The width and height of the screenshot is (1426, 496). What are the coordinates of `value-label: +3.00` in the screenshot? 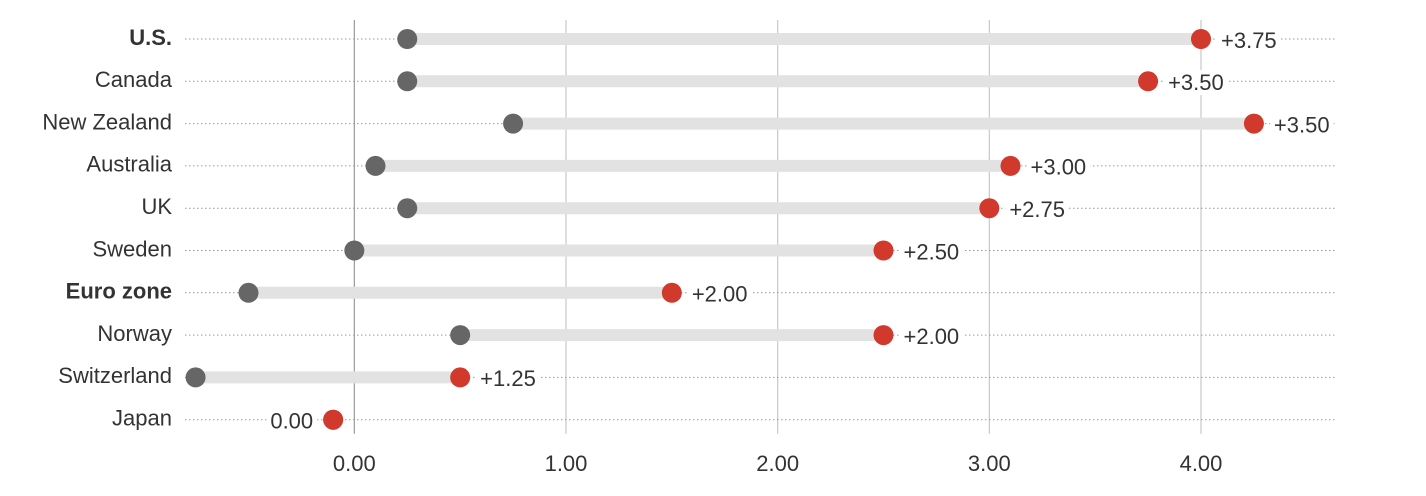 It's located at (1059, 167).